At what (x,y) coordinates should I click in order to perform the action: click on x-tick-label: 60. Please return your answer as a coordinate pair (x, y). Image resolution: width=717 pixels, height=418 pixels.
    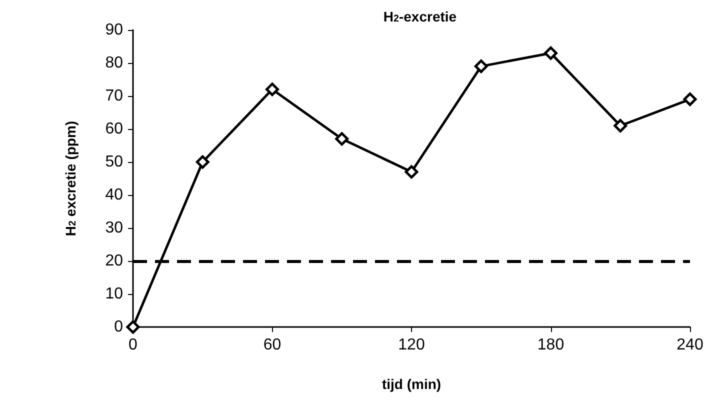
    Looking at the image, I should click on (272, 345).